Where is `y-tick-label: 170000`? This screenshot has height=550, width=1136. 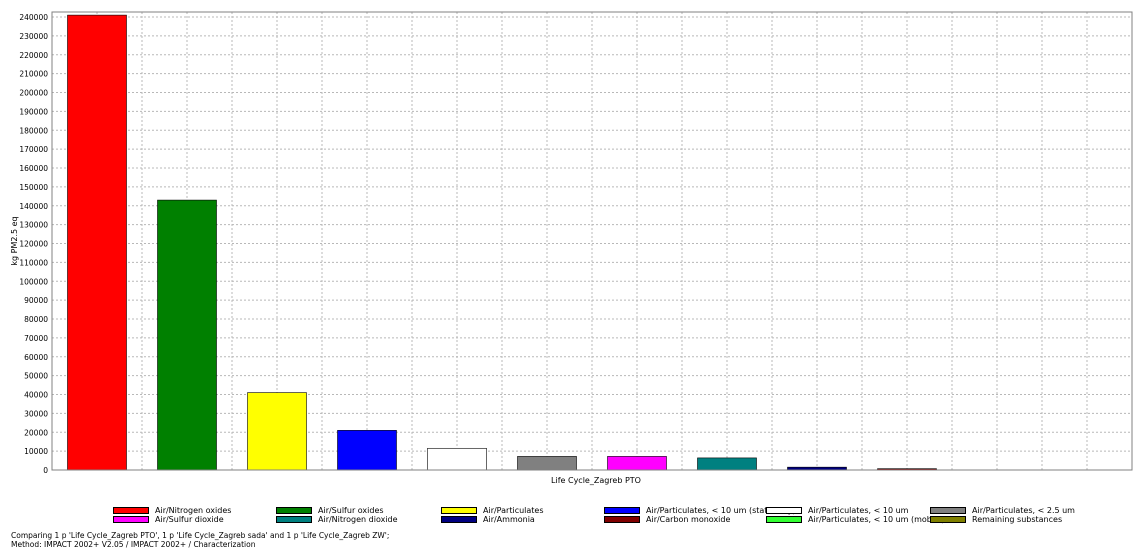 y-tick-label: 170000 is located at coordinates (33, 149).